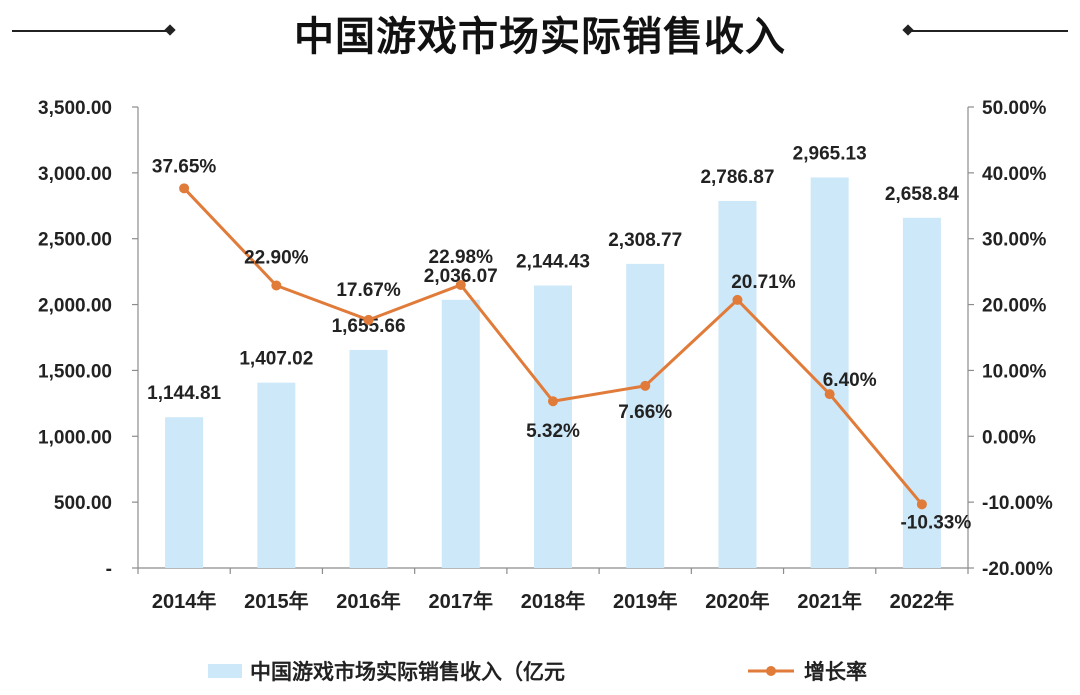 Image resolution: width=1080 pixels, height=695 pixels. Describe the element at coordinates (75, 371) in the screenshot. I see `y-left-tick-label: 1,500.00` at that location.